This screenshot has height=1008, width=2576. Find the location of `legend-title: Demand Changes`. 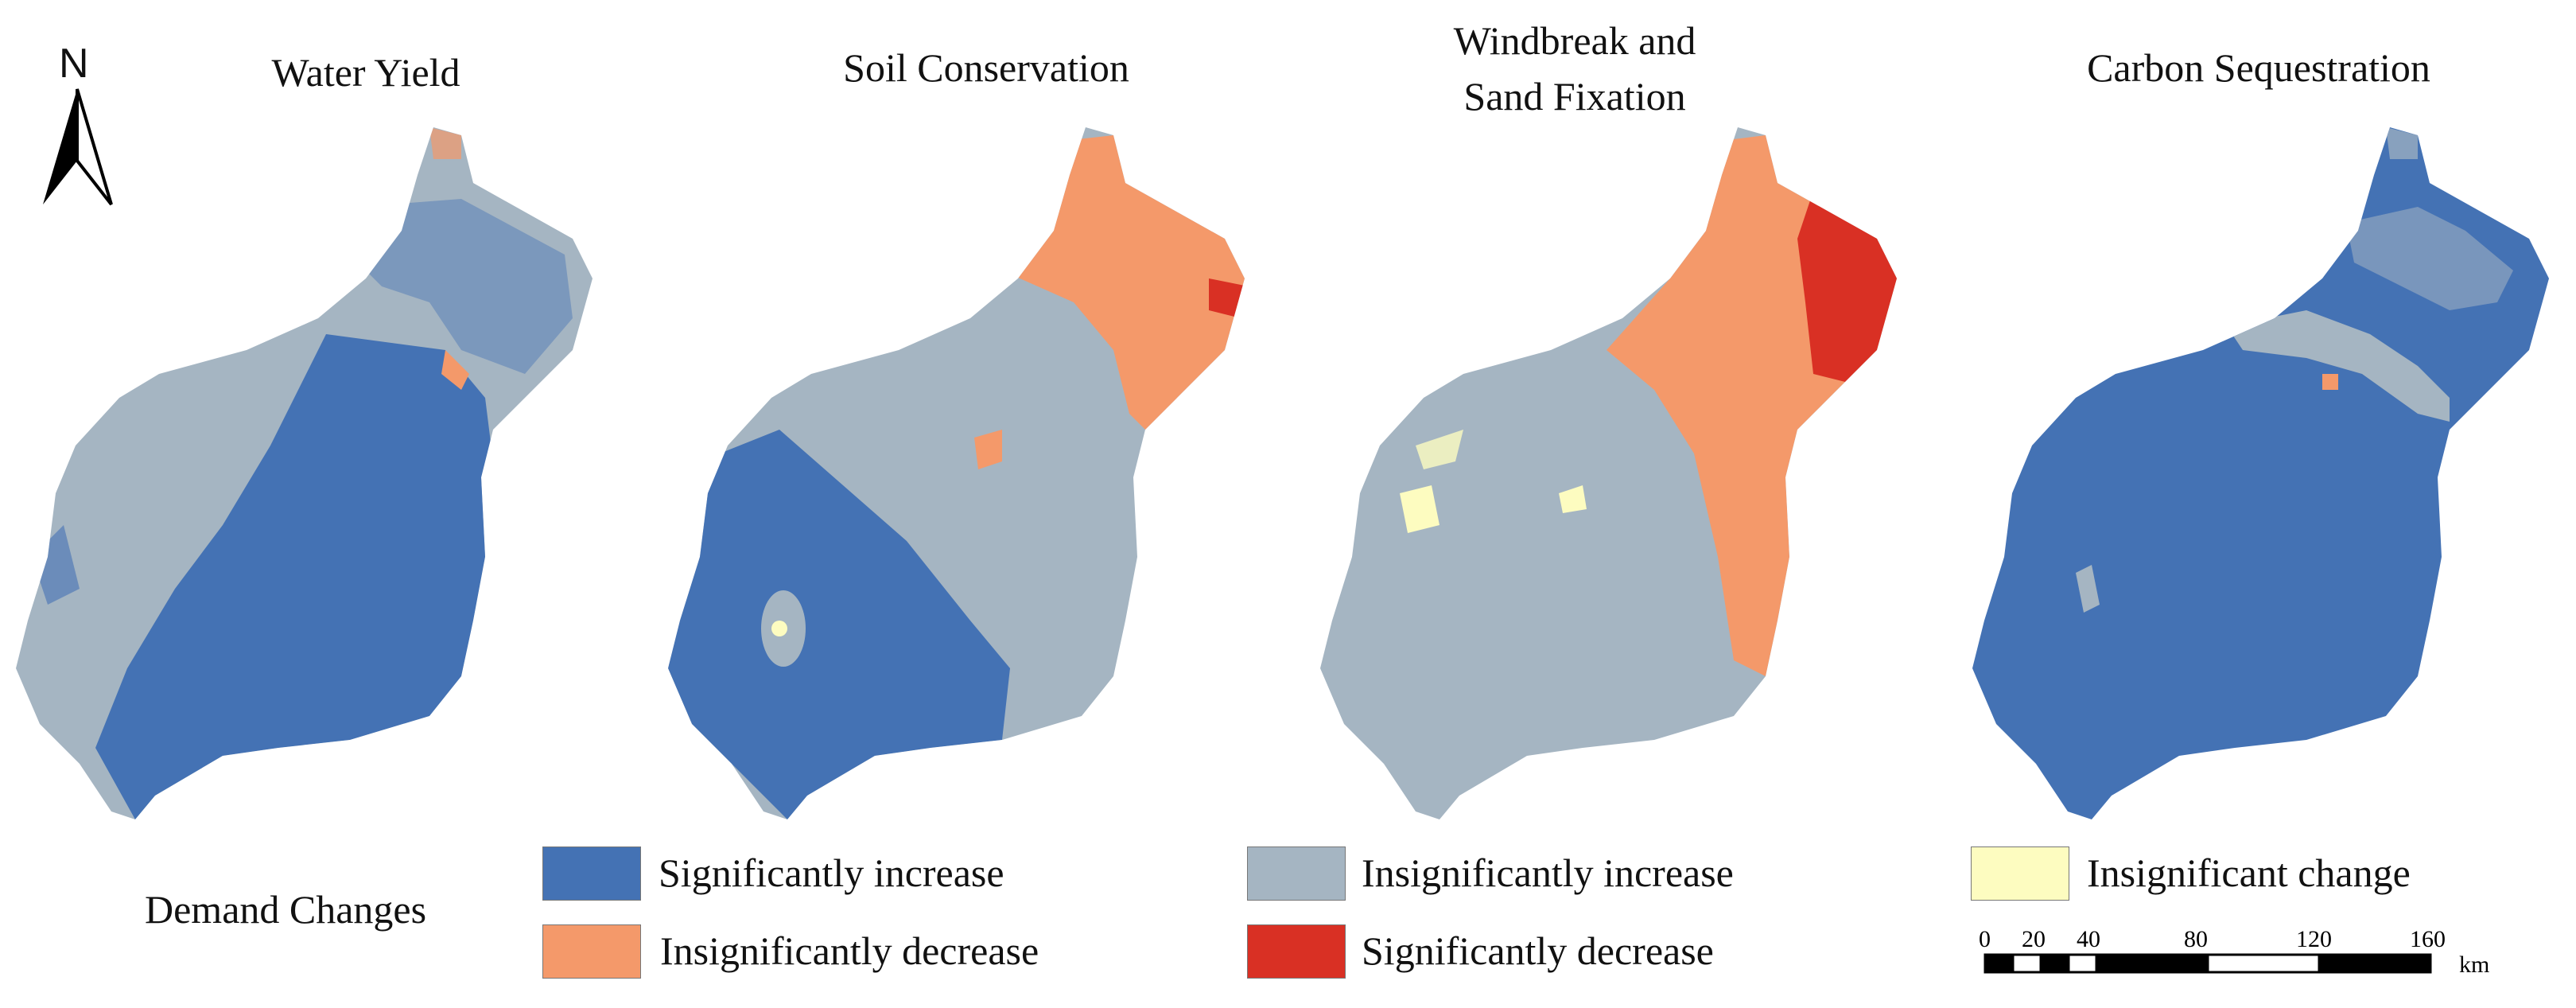

legend-title: Demand Changes is located at coordinates (286, 909).